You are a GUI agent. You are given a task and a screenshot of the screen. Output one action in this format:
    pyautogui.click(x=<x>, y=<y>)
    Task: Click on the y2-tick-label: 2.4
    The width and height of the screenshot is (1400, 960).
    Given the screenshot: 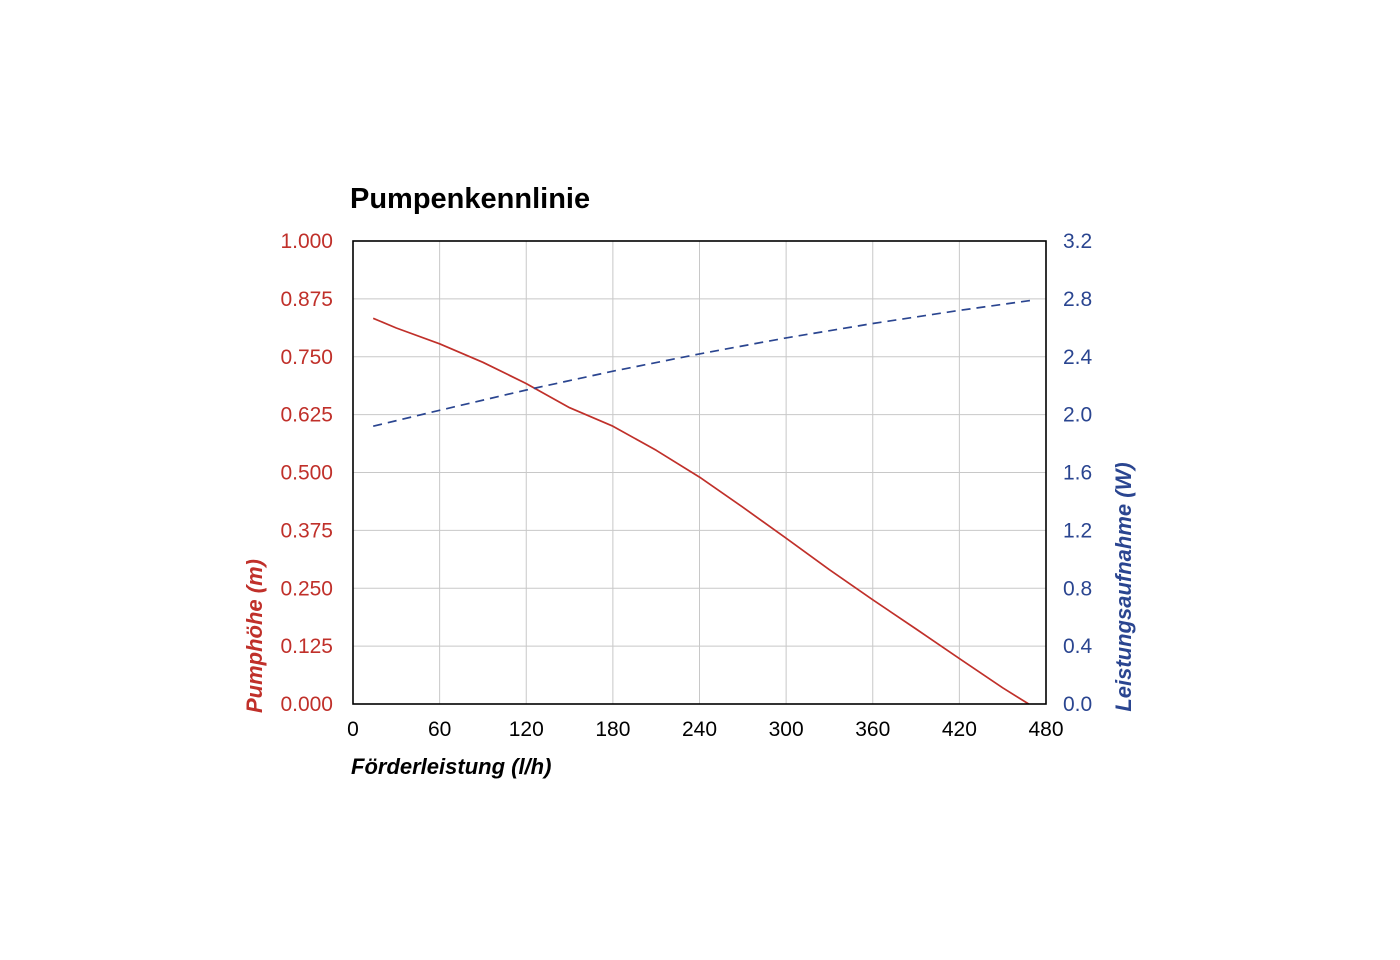 What is the action you would take?
    pyautogui.click(x=1078, y=357)
    